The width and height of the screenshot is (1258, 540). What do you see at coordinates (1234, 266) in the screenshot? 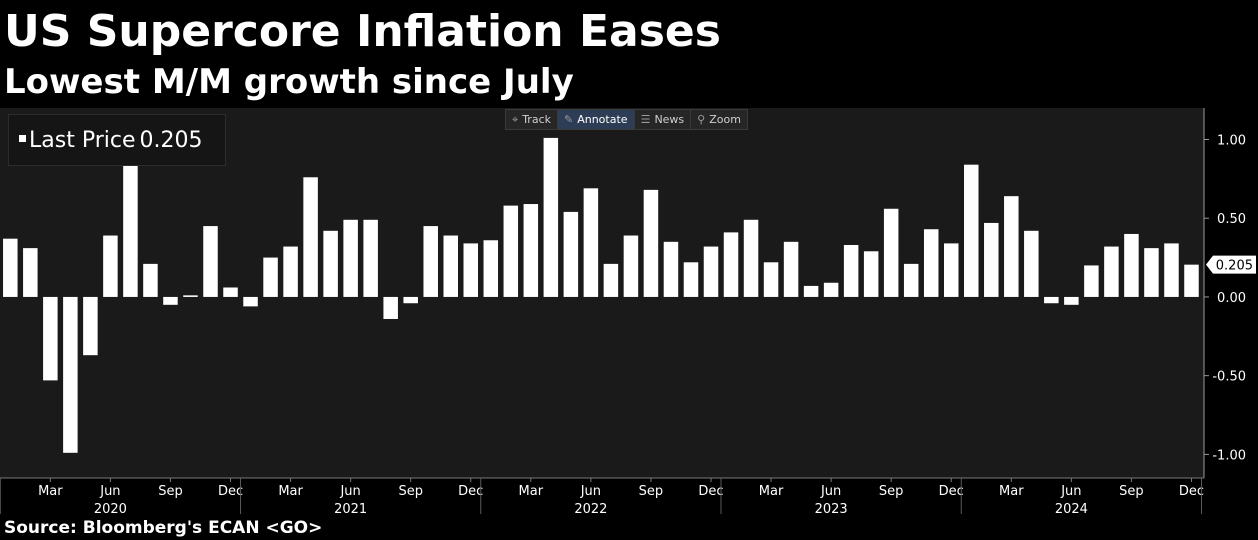
I see `last-value-label: 0.205` at bounding box center [1234, 266].